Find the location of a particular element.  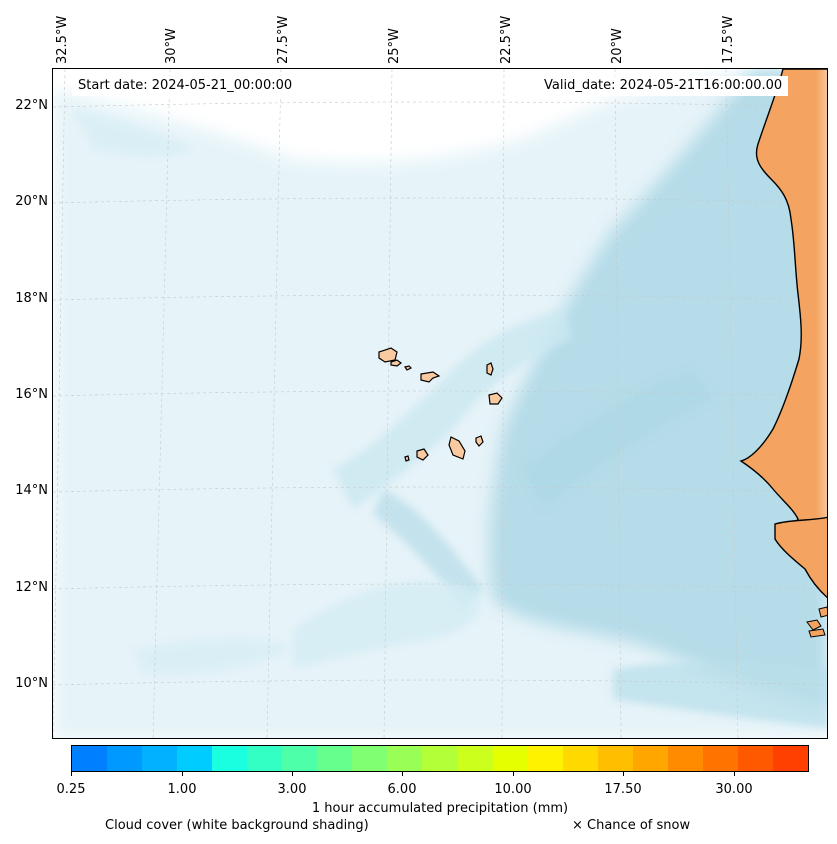

lon-label-22-5w: 22.5°W is located at coordinates (506, 39).